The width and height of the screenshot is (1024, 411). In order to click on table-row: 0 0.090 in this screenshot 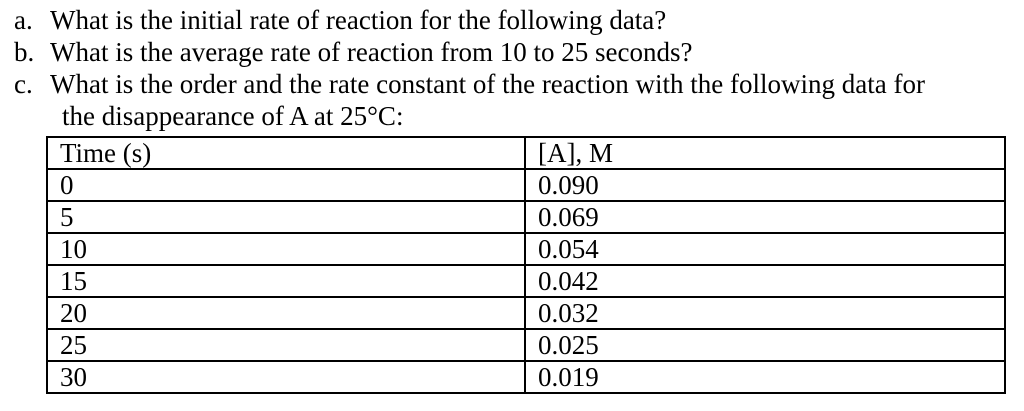, I will do `click(526, 185)`.